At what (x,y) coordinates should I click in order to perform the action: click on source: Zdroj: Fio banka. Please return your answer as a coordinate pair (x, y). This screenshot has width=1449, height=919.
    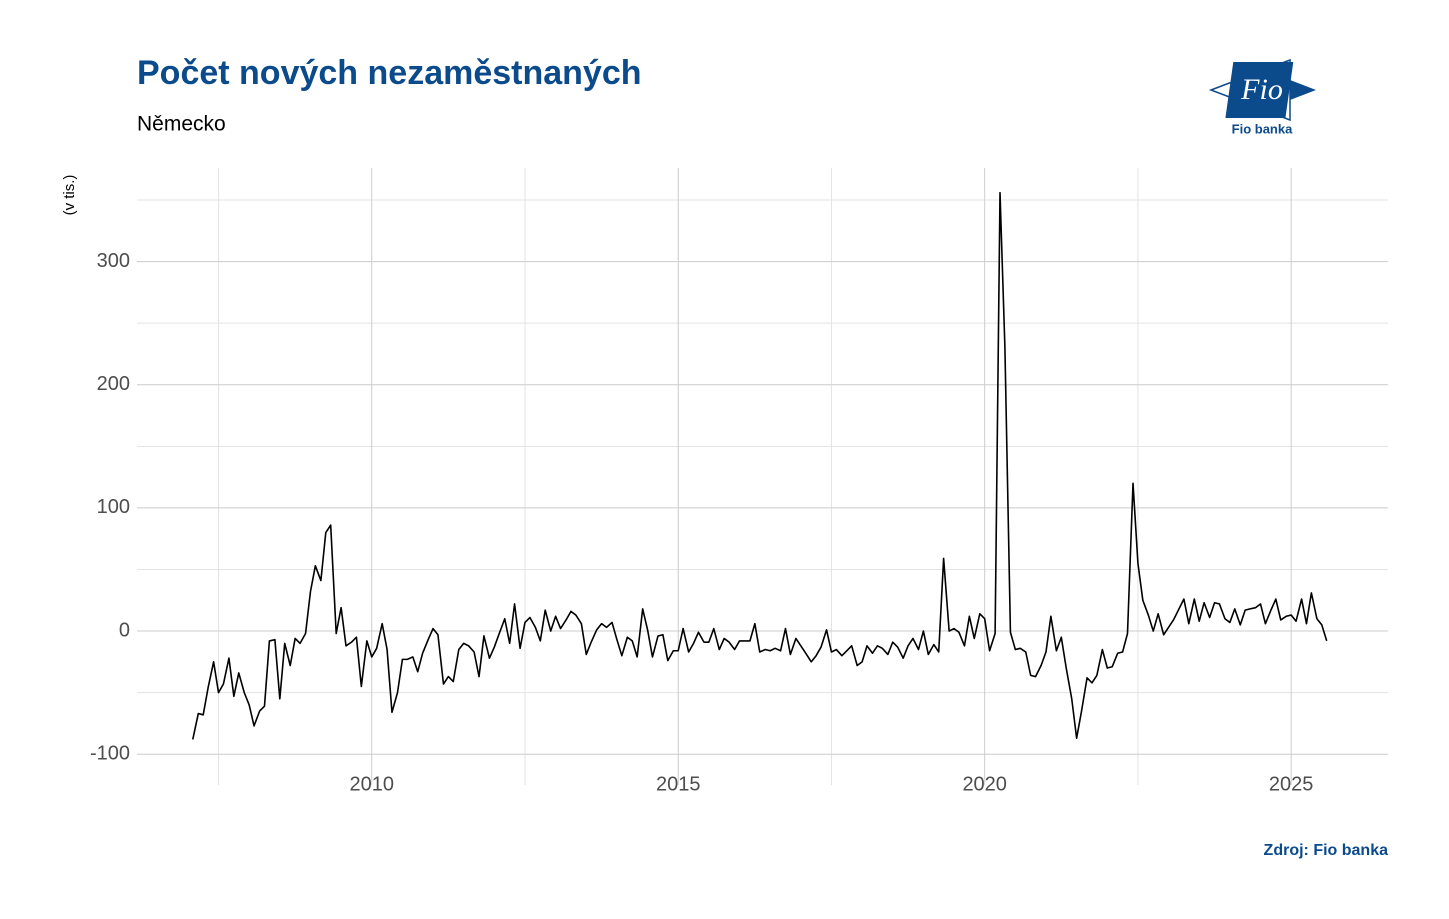
    Looking at the image, I should click on (1326, 850).